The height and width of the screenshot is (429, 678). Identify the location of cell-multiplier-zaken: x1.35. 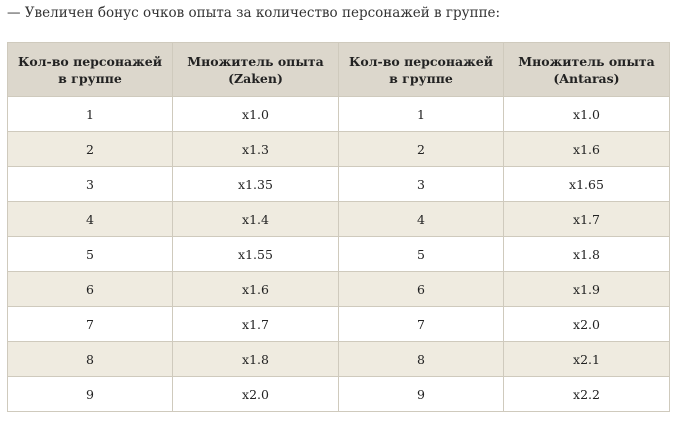
(255, 184).